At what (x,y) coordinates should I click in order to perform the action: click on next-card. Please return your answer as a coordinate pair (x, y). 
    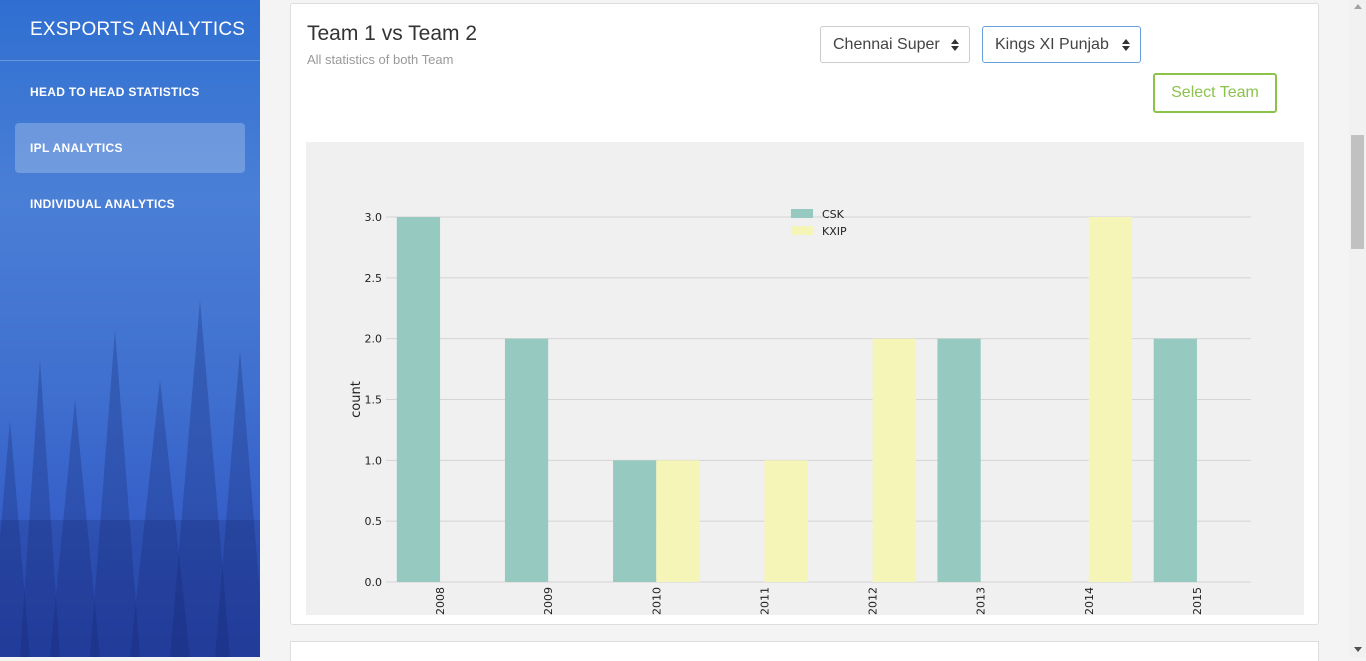
    Looking at the image, I should click on (804, 651).